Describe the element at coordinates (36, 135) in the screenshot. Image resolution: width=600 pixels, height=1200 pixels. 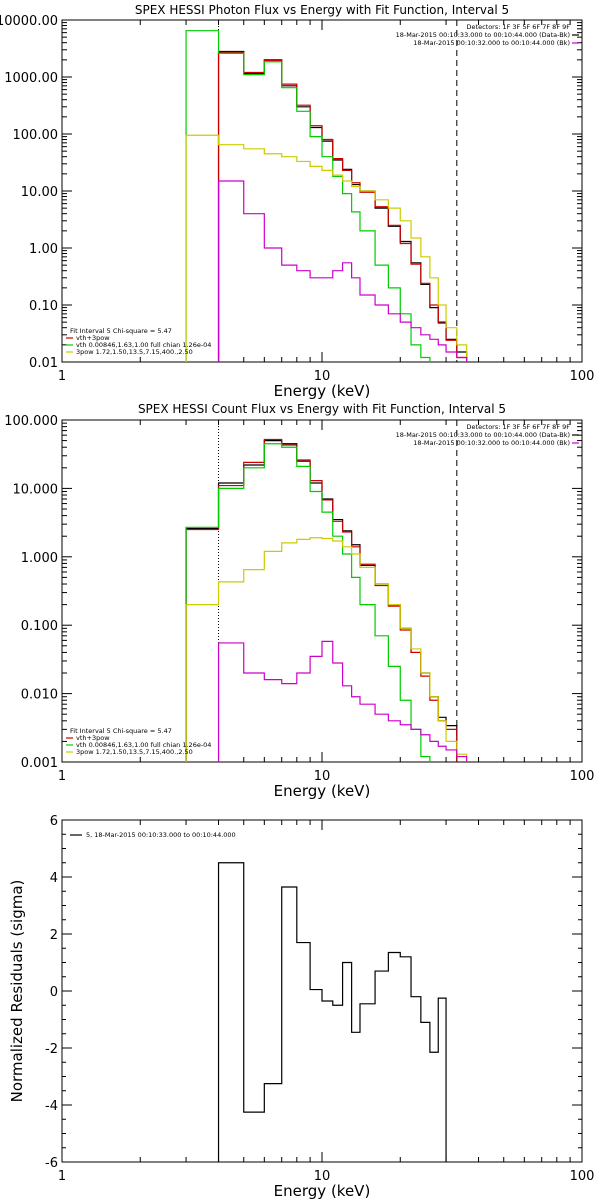
I see `y-tick-label: 100.00` at that location.